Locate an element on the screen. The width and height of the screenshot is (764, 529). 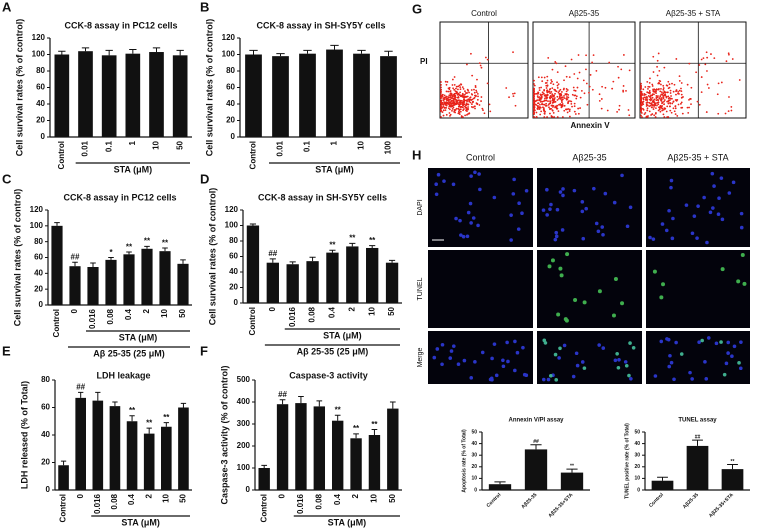
x-tick-label: 0.1 is located at coordinates (108, 146).